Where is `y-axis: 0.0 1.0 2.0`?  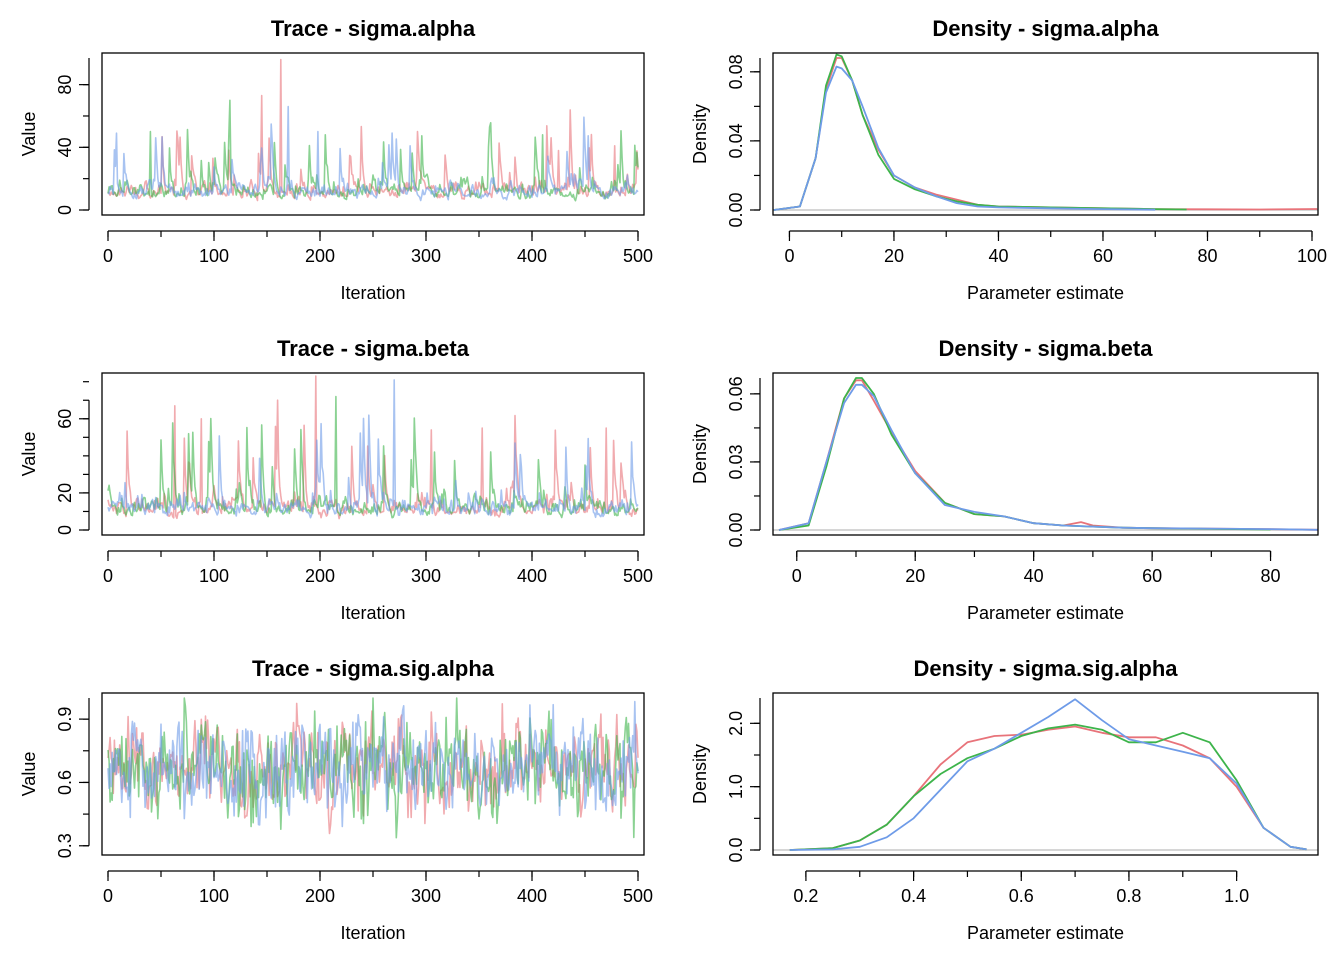
y-axis: 0.0 1.0 2.0 is located at coordinates (743, 780).